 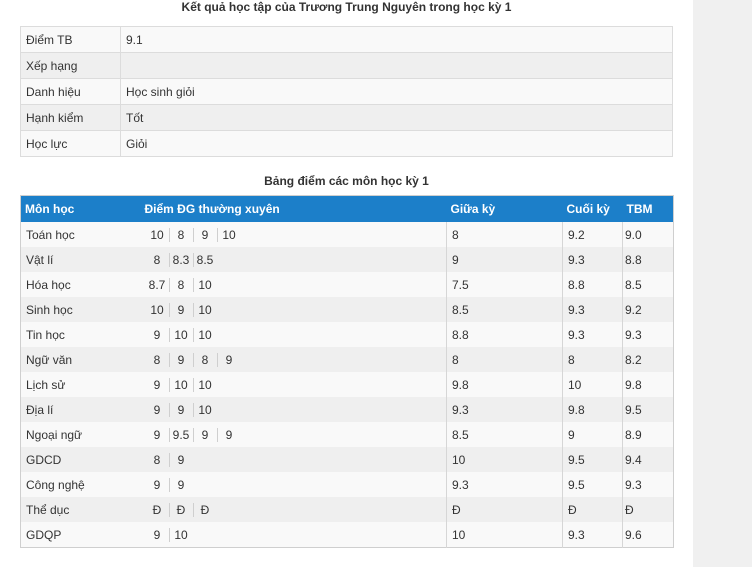 What do you see at coordinates (80, 434) in the screenshot?
I see `subject-cell: Ngoại ngữ` at bounding box center [80, 434].